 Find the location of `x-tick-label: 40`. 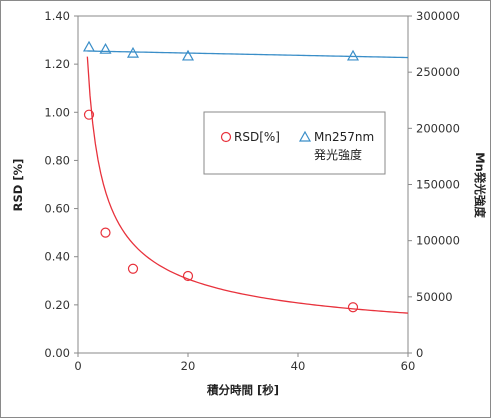

x-tick-label: 40 is located at coordinates (298, 366).